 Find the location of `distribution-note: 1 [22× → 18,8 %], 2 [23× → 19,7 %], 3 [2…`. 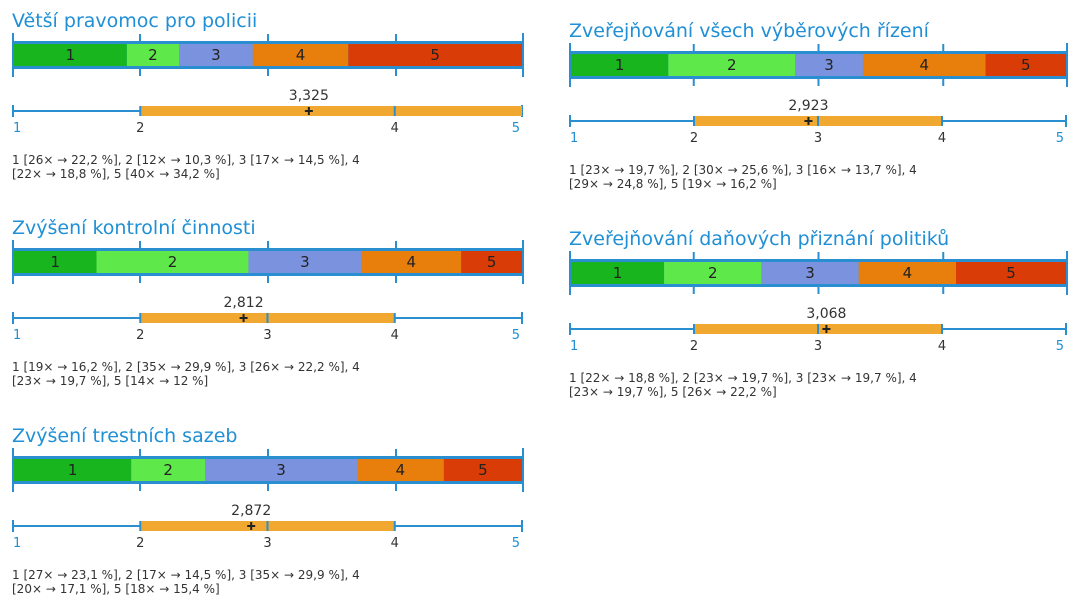

distribution-note: 1 [22× → 18,8 %], 2 [23× → 19,7 %], 3 [2… is located at coordinates (743, 385).